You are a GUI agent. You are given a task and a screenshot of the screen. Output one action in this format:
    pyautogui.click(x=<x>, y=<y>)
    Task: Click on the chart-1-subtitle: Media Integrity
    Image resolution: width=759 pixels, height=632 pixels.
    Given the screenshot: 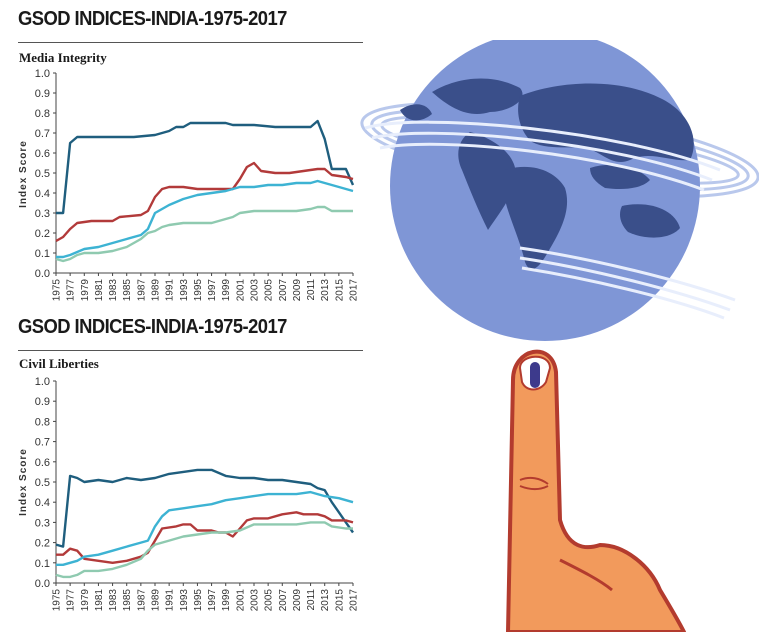 What is the action you would take?
    pyautogui.click(x=63, y=57)
    